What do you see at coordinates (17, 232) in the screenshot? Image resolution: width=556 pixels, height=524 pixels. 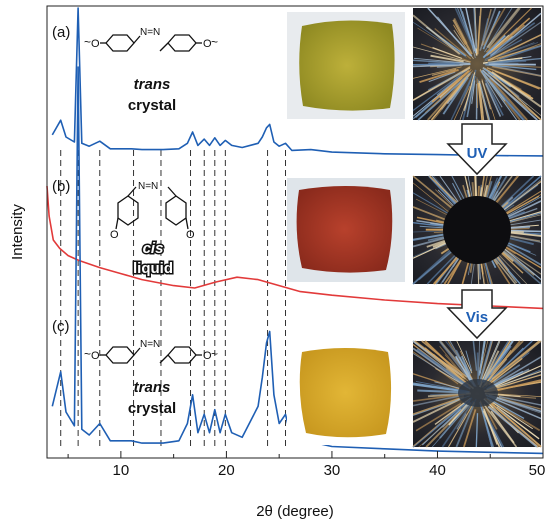 I see `y-axis-label: Intensity` at bounding box center [17, 232].